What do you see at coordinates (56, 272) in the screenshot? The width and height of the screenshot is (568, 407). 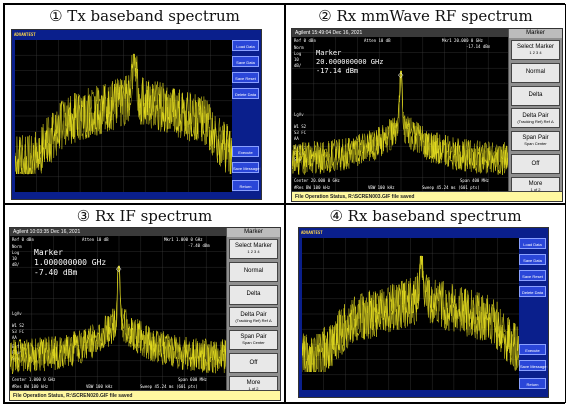 I see `marker-amplitude: -7.40 dBm` at bounding box center [56, 272].